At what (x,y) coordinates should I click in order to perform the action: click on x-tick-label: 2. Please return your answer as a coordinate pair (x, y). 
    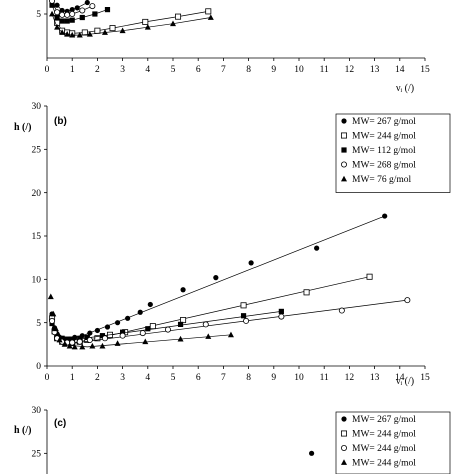
    Looking at the image, I should click on (97, 378).